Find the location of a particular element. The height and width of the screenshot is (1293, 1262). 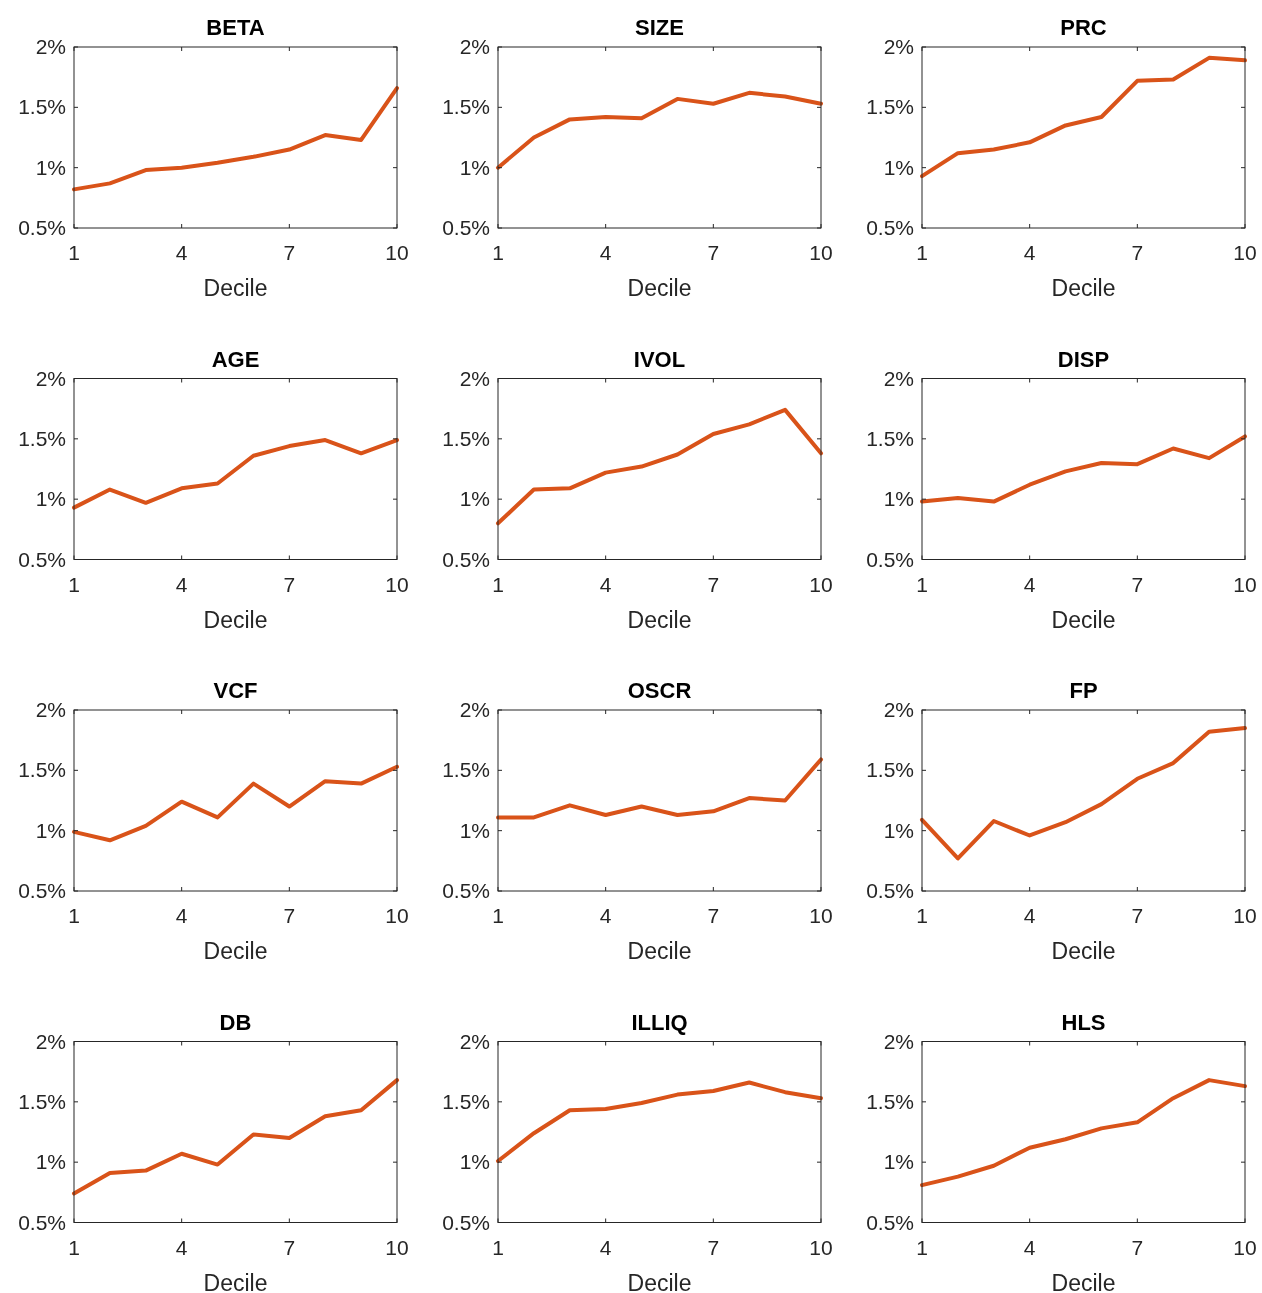

chart-title: DB is located at coordinates (235, 1022).